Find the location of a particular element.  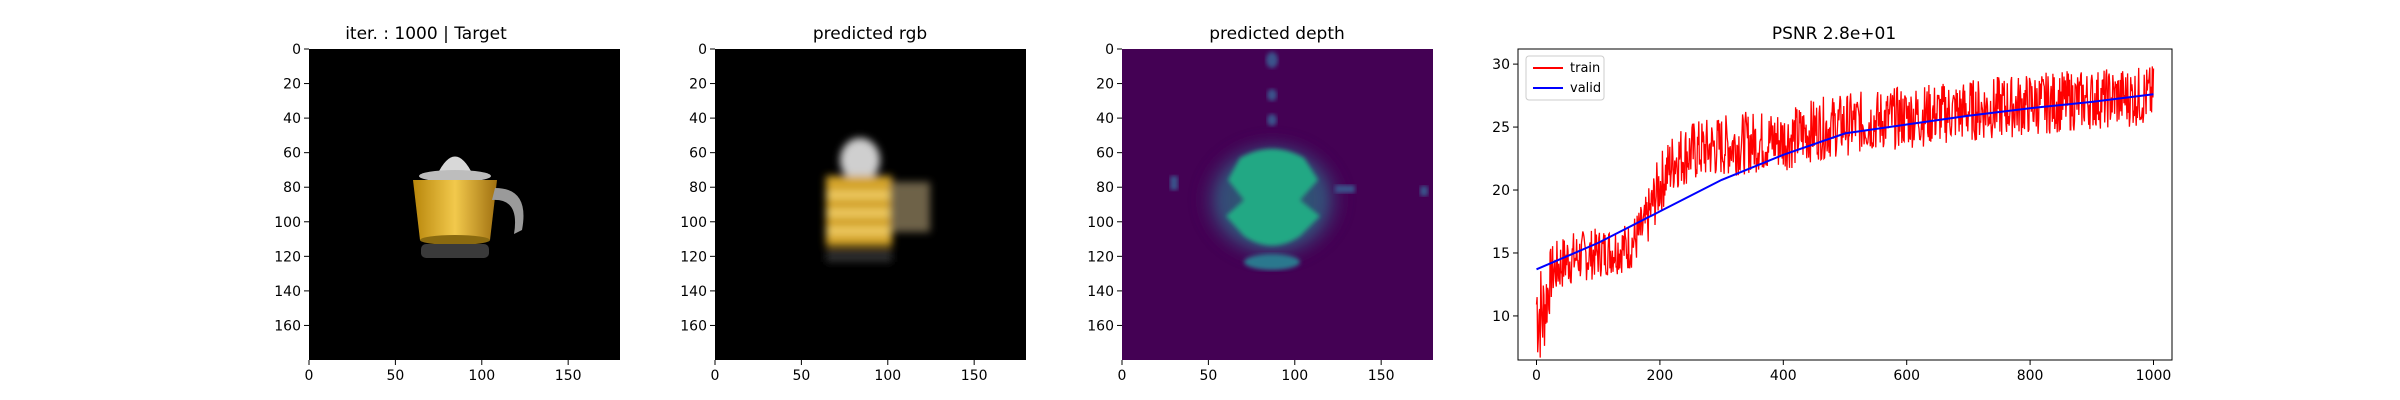

target-y-axis: 0 20 40 60 80 100 120 140 160 is located at coordinates (291, 188).